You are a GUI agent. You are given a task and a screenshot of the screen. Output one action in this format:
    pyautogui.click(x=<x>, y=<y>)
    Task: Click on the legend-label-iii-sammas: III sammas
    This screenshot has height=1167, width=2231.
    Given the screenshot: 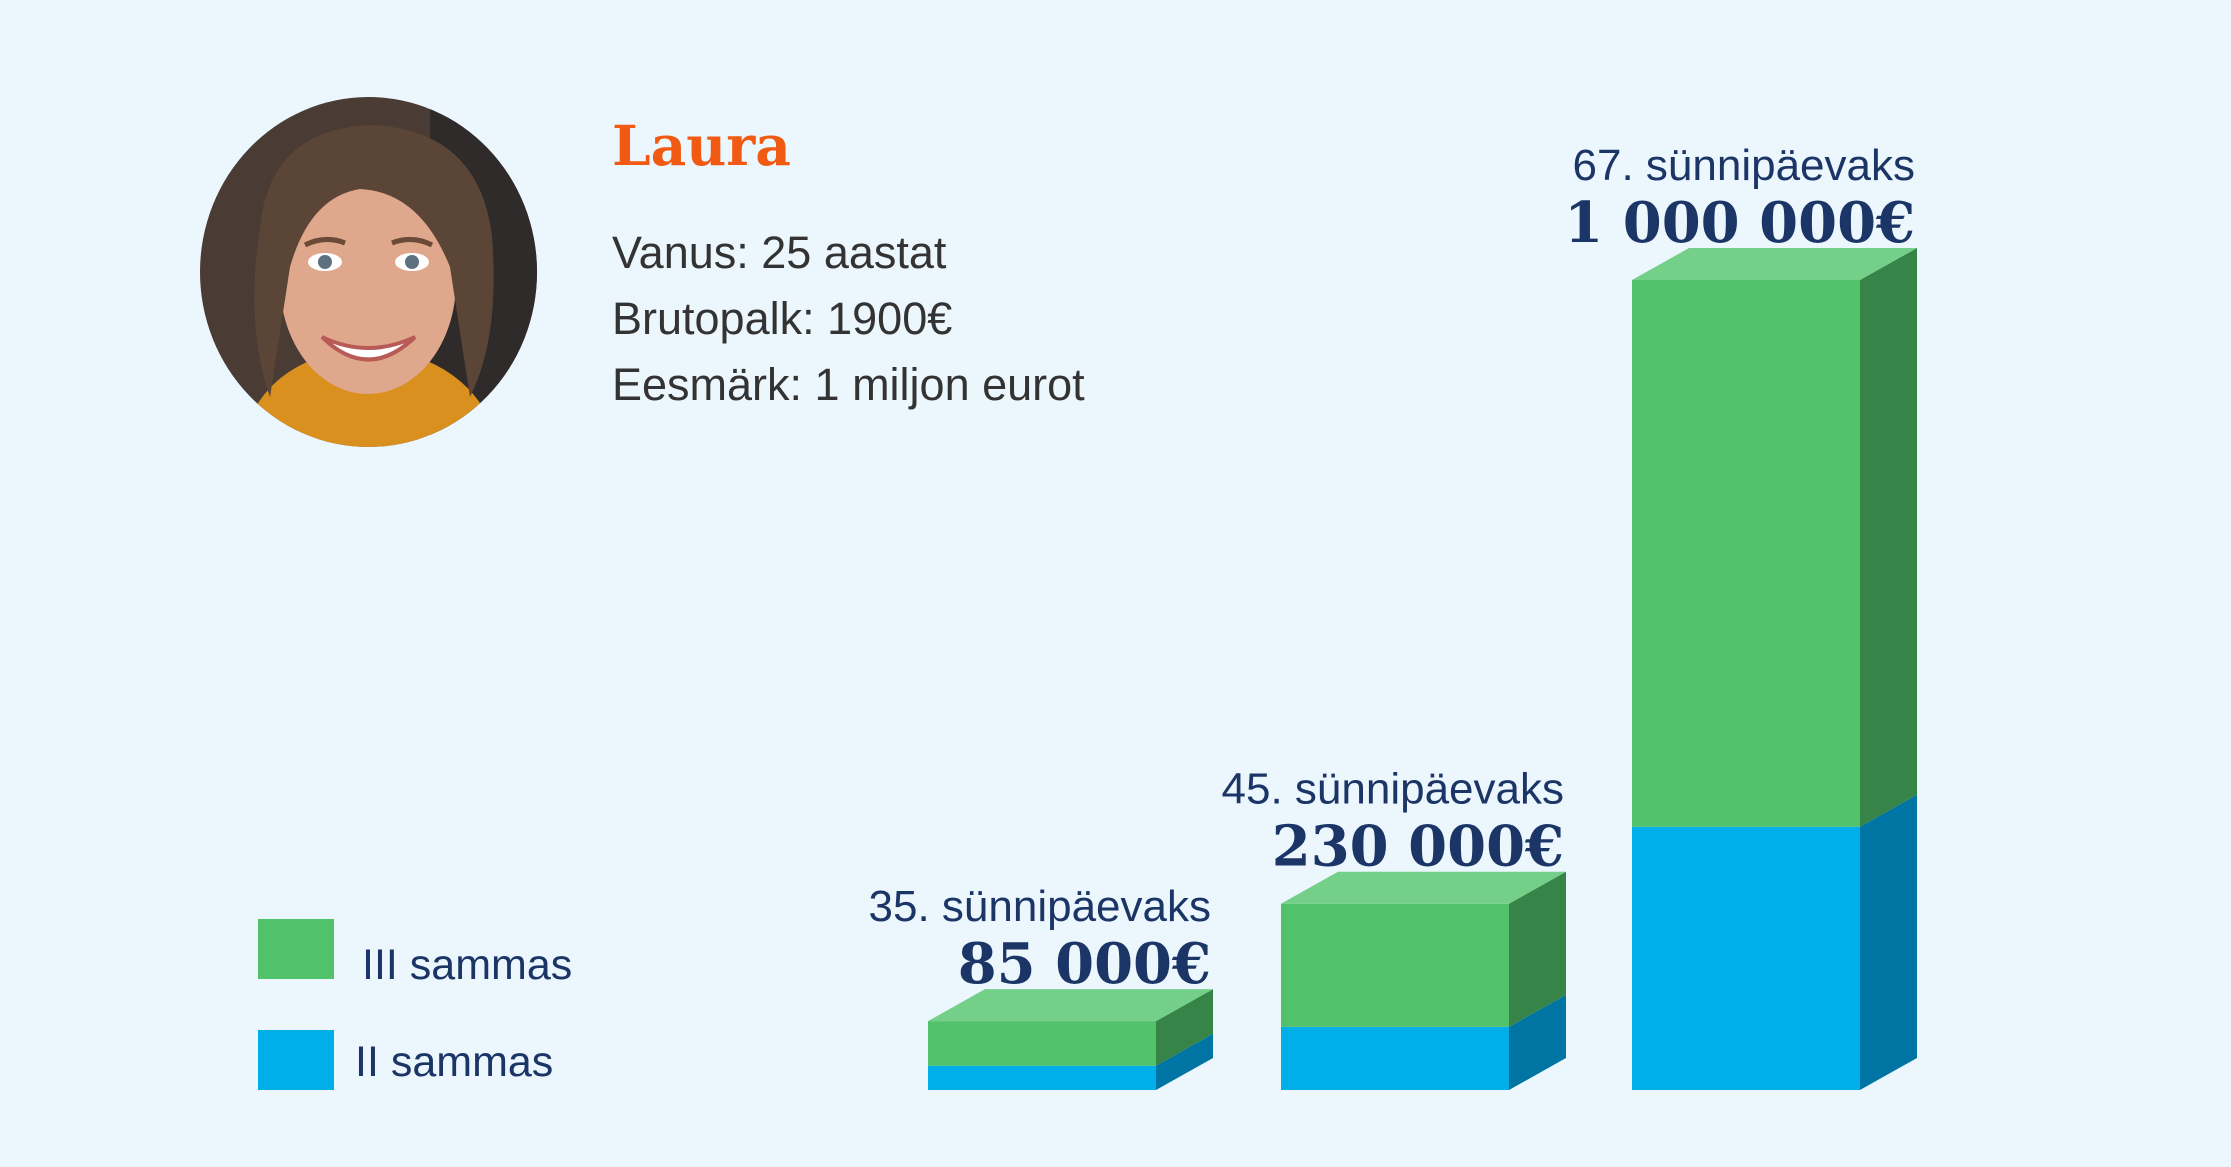 What is the action you would take?
    pyautogui.click(x=467, y=965)
    